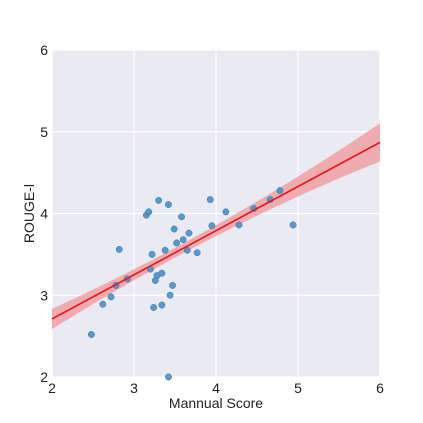 The height and width of the screenshot is (423, 423). I want to click on y-tick-label: 3, so click(44, 295).